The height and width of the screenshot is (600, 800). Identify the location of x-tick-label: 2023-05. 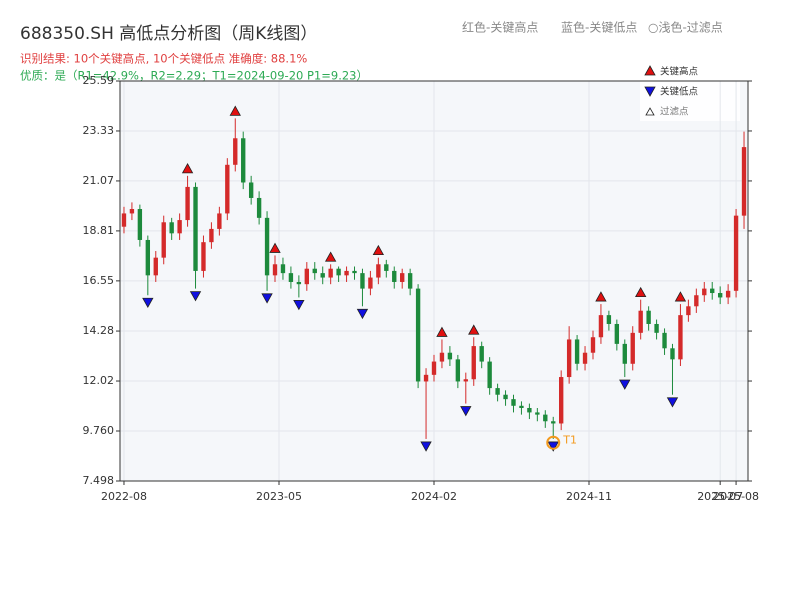
(279, 496).